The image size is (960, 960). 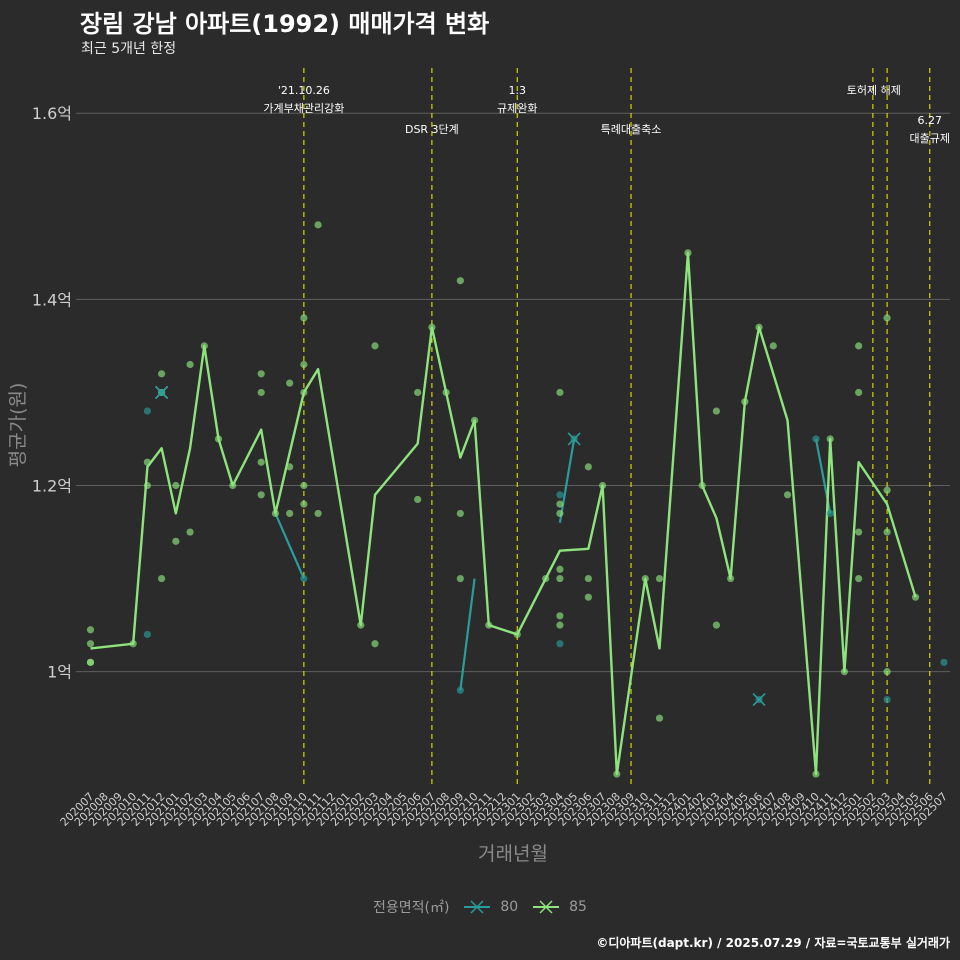 I want to click on event-label: 가계부채관리강화, so click(x=303, y=108).